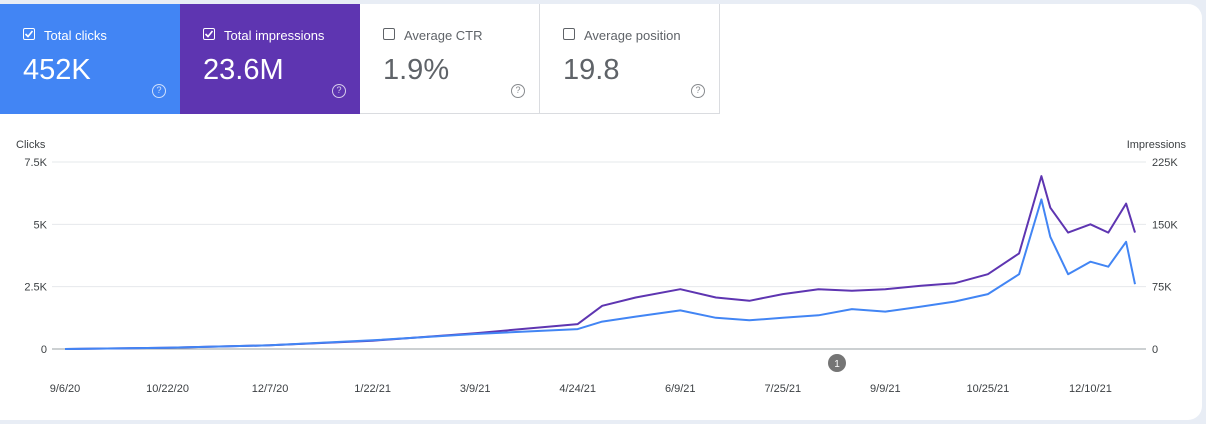 The image size is (1206, 424). I want to click on metric-value: 23.6M, so click(243, 70).